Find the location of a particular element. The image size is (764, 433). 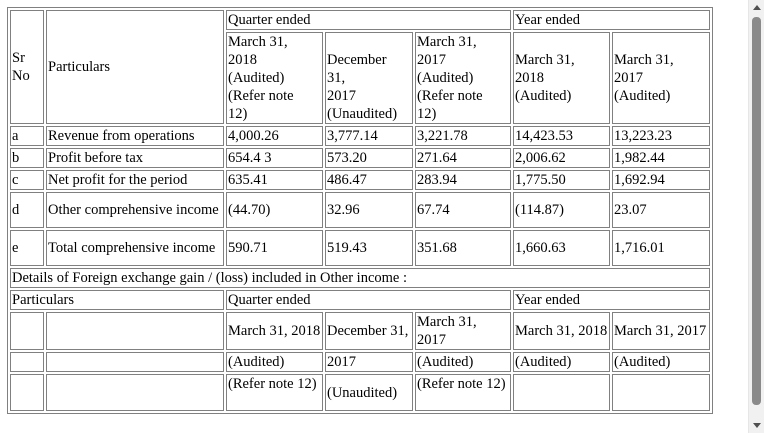

row-value: 3,777.14 is located at coordinates (369, 136).